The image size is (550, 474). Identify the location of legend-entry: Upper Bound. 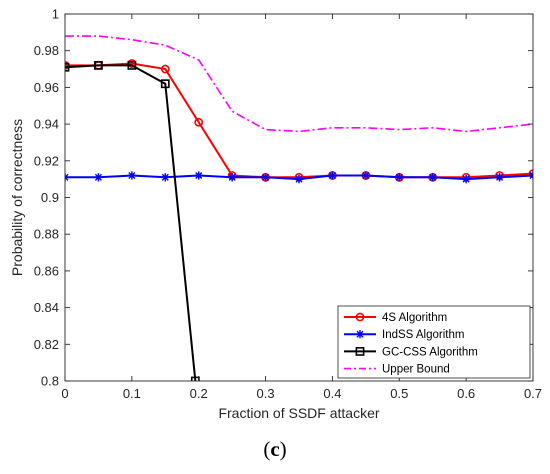
(397, 370).